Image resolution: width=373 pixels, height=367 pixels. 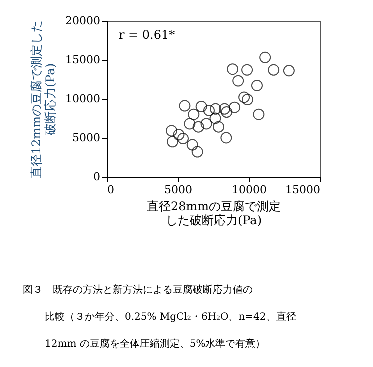 I want to click on text: 12mm の豆腐を全体圧縮測定、5%水準で有意）, so click(x=155, y=344).